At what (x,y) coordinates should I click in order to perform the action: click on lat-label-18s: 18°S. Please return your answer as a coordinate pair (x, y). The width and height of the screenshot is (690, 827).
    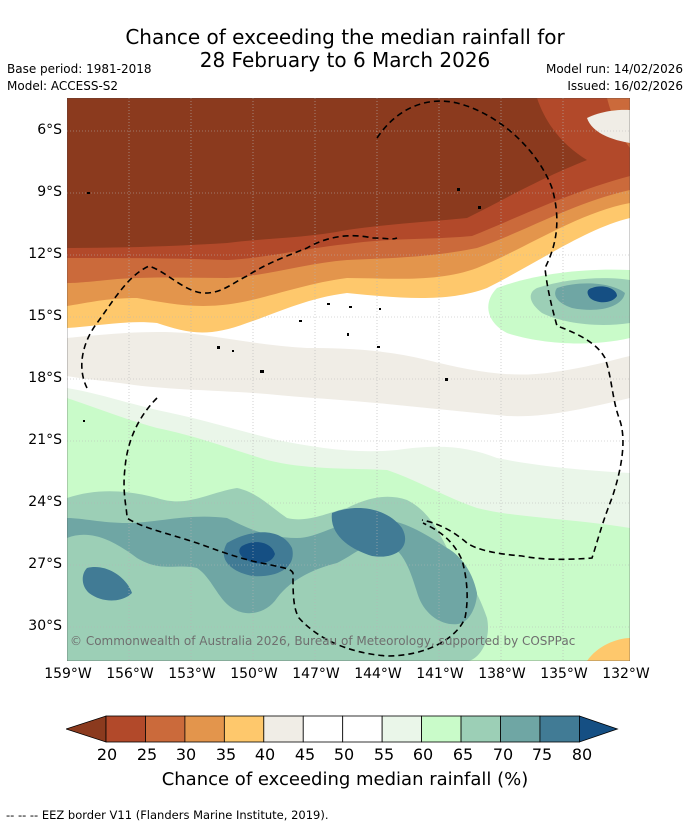
    Looking at the image, I should click on (45, 378).